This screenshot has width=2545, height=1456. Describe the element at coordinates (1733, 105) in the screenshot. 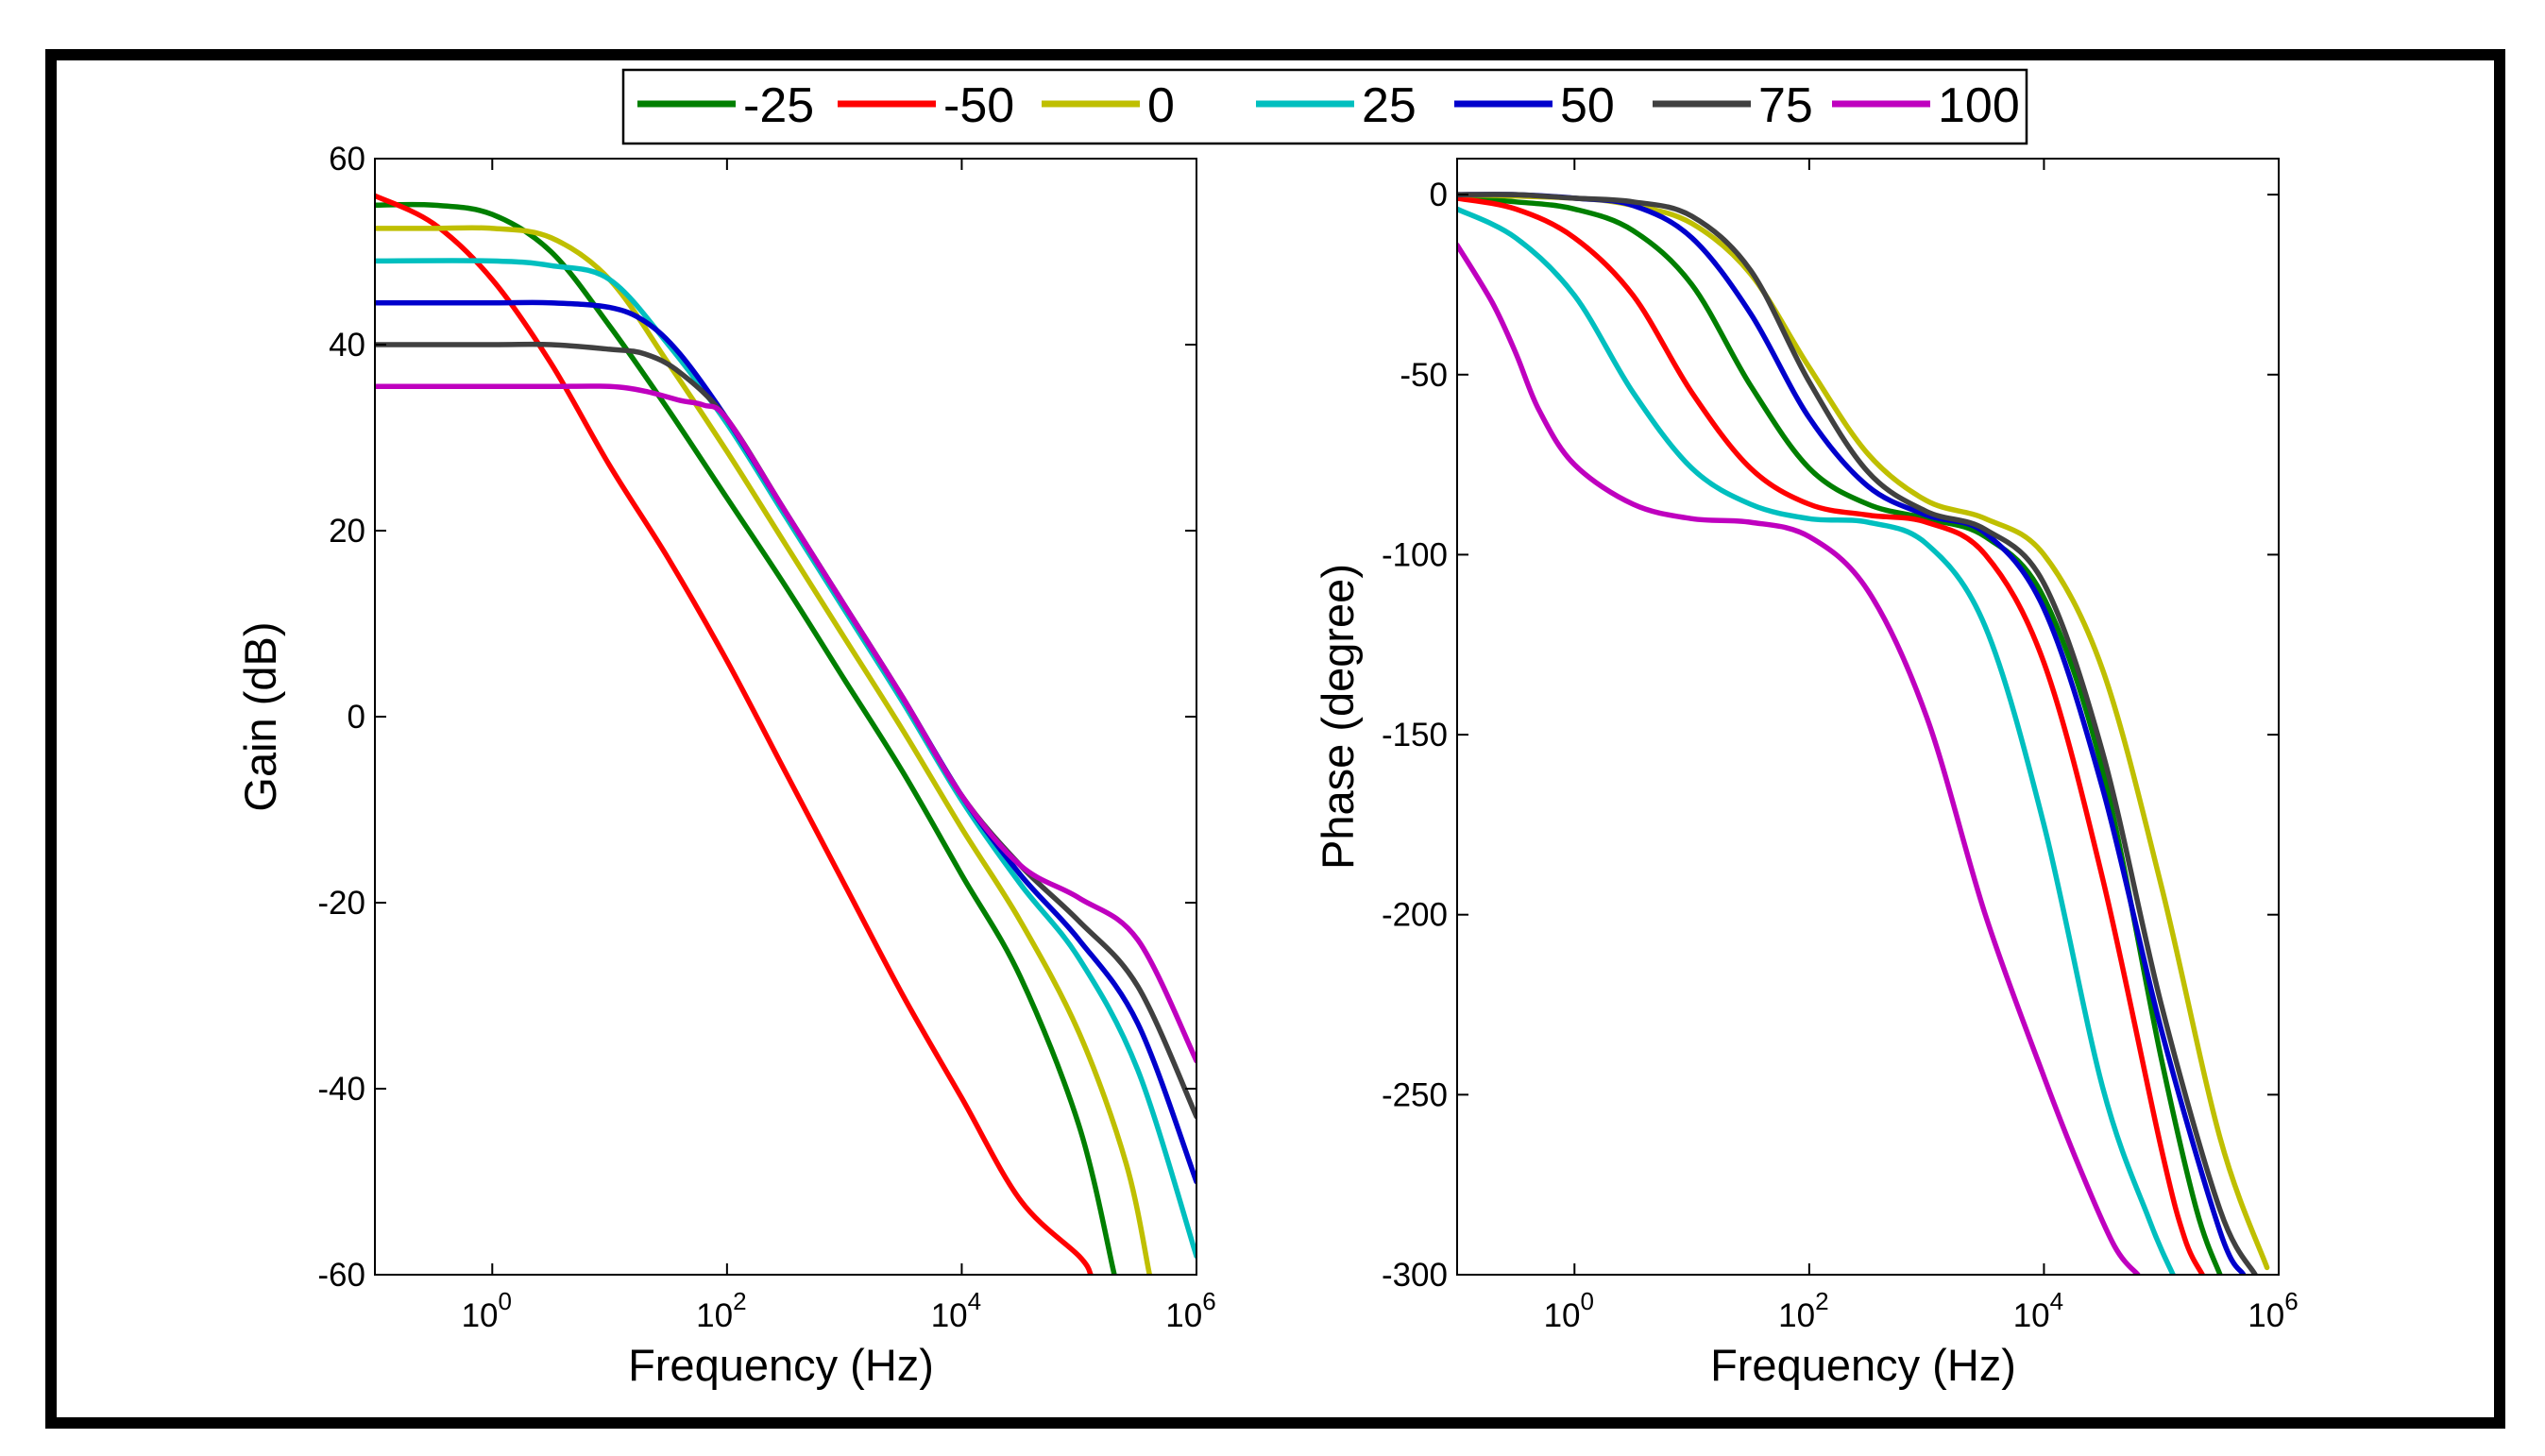

I see `legend-entry-75: 75` at that location.